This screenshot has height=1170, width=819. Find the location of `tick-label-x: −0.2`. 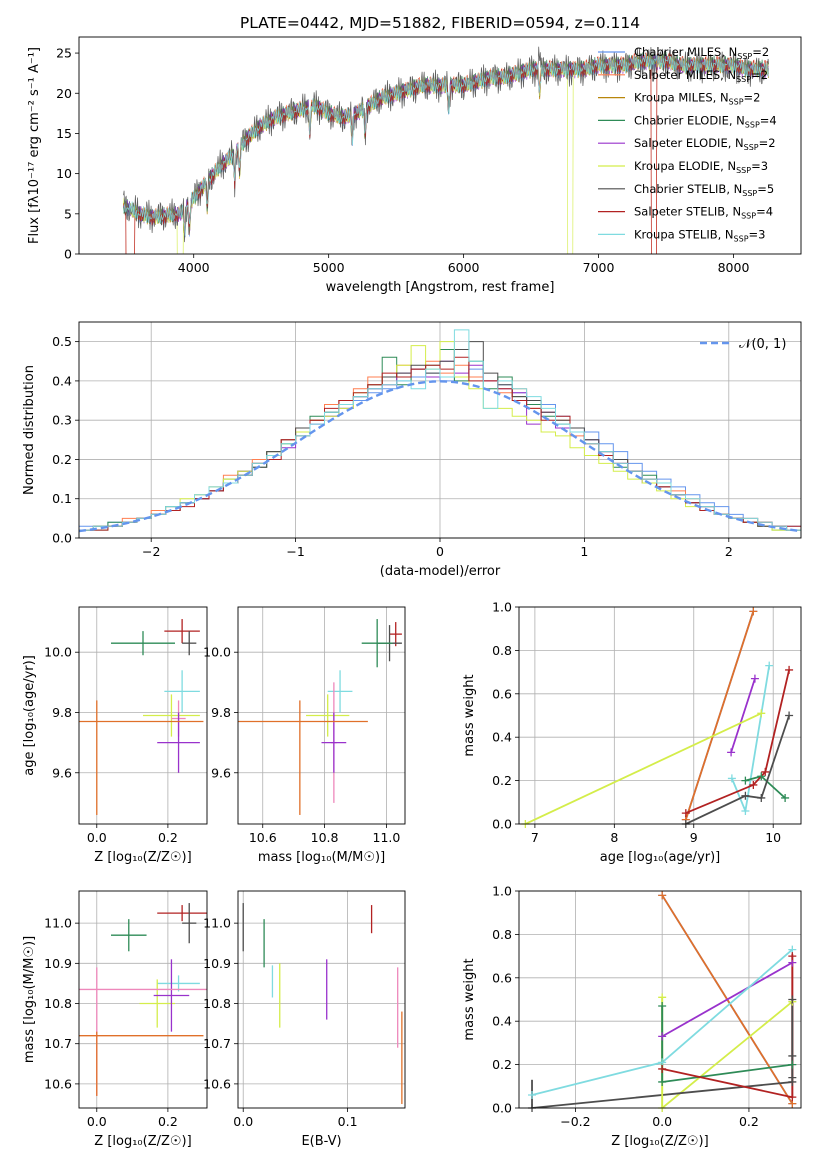

tick-label-x: −0.2 is located at coordinates (575, 1121).